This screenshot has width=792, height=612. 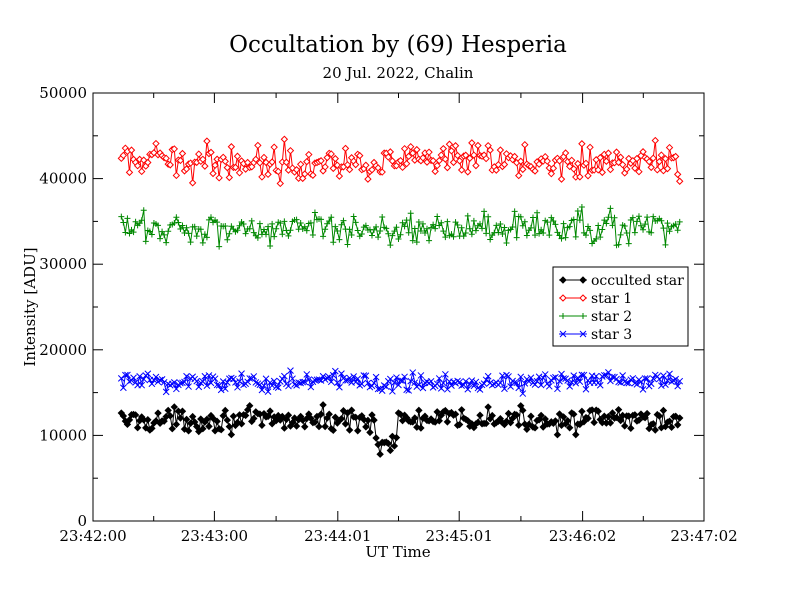 I want to click on y-tick-label: 10000, so click(x=63, y=435).